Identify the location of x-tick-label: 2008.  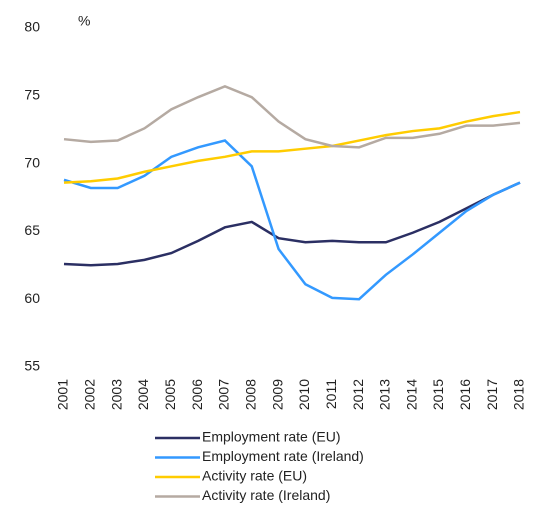
(250, 394).